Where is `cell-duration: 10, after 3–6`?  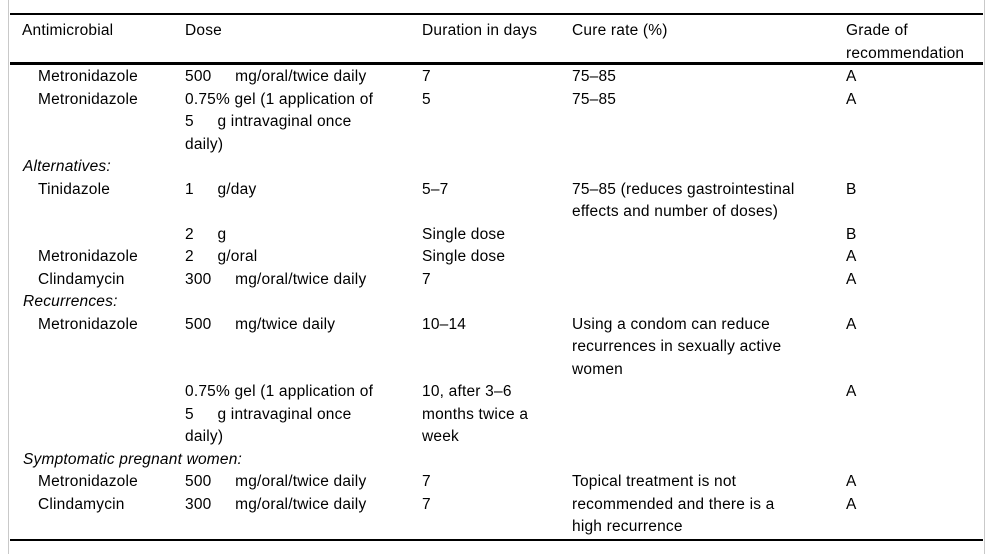 cell-duration: 10, after 3–6 is located at coordinates (467, 391).